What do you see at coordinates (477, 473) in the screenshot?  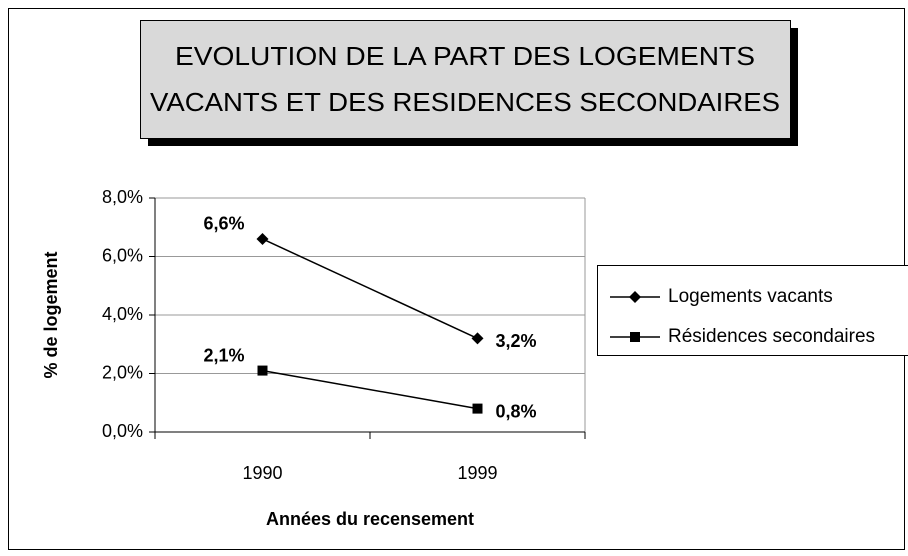 I see `x-tick-label: 1999` at bounding box center [477, 473].